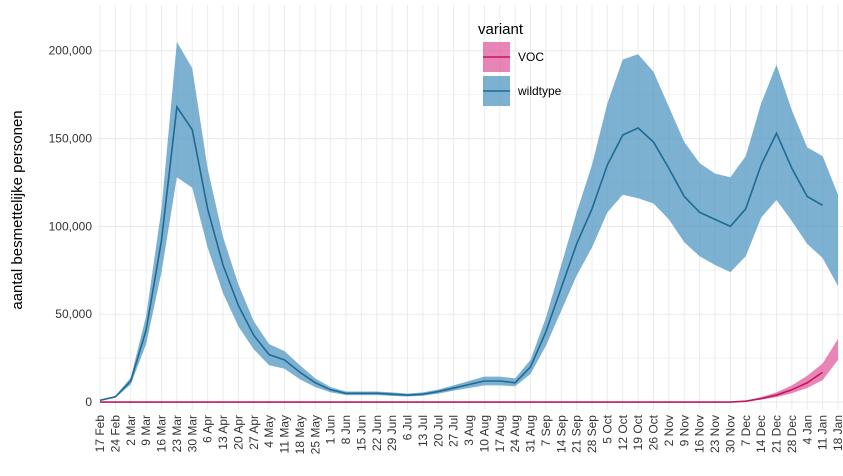  What do you see at coordinates (792, 434) in the screenshot?
I see `x-tick-label: 28 Dec` at bounding box center [792, 434].